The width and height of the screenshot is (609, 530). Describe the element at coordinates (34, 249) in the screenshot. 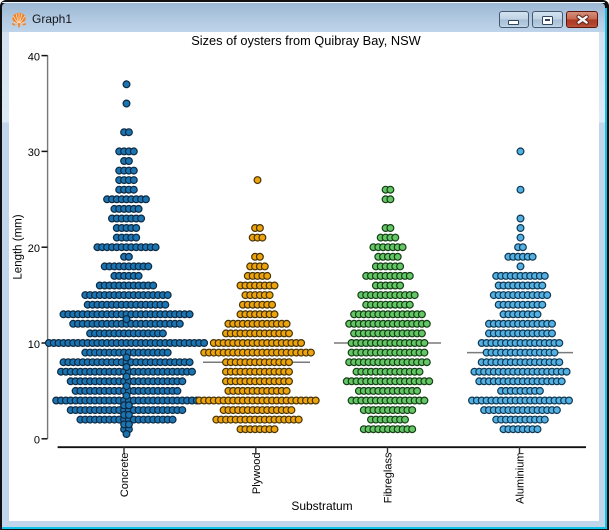

I see `svg-text: 20` at that location.